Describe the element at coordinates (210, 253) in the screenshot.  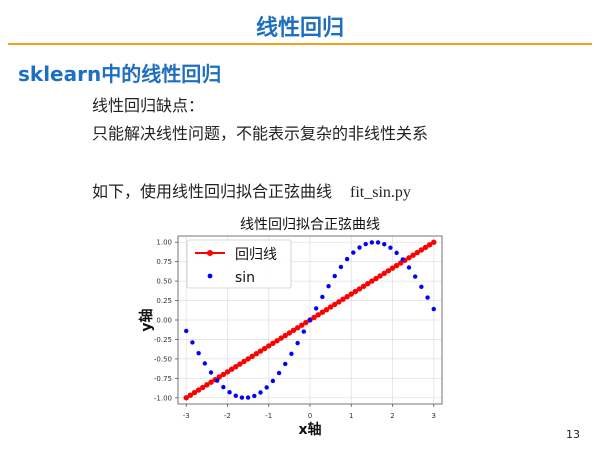
I see `legend-regression-marker-icon` at that location.